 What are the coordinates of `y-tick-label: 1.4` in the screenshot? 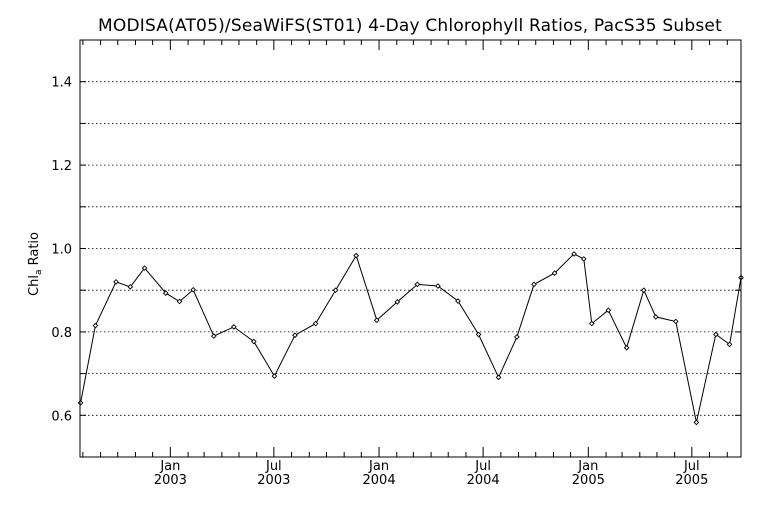 It's located at (61, 83).